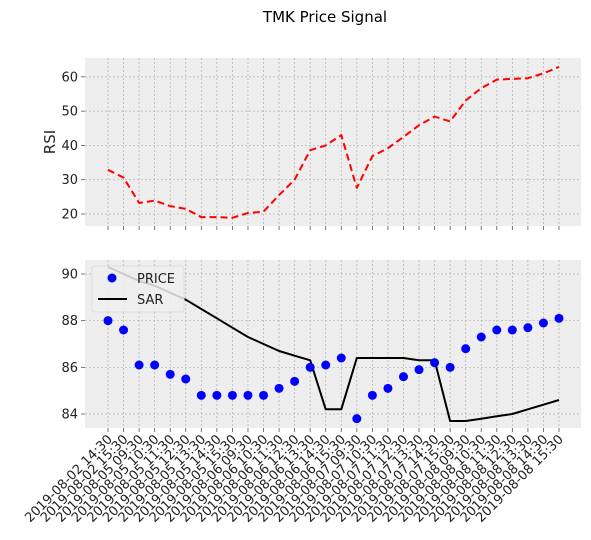 Image resolution: width=591 pixels, height=540 pixels. What do you see at coordinates (324, 17) in the screenshot?
I see `chart-title: TMK Price Signal` at bounding box center [324, 17].